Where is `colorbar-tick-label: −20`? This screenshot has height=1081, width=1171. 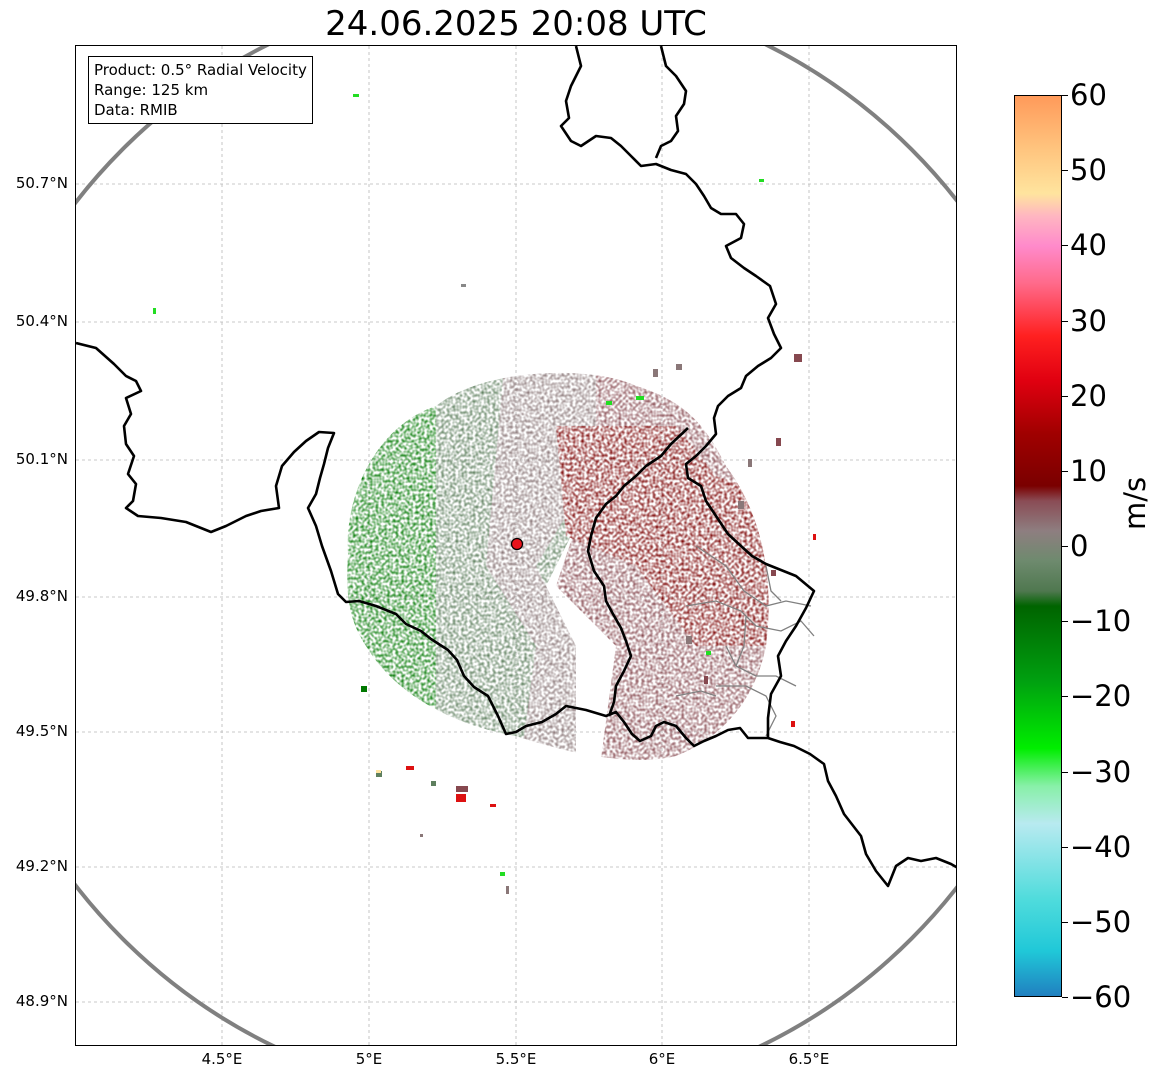 colorbar-tick-label: −20 is located at coordinates (1101, 696).